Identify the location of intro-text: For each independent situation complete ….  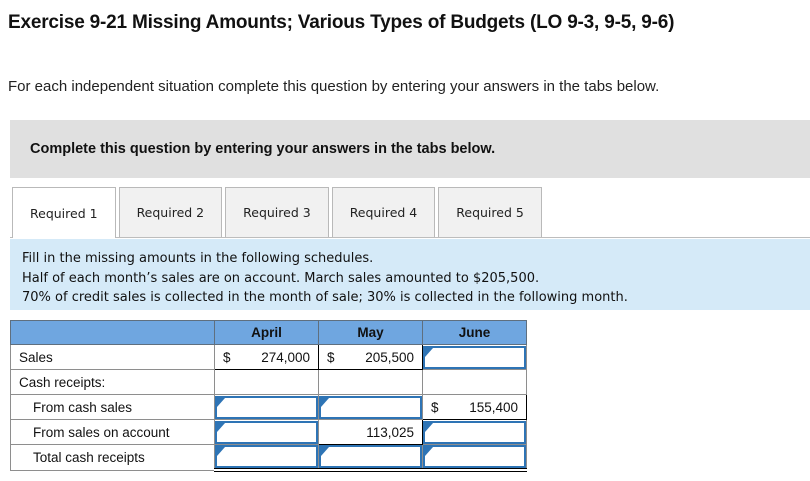
(334, 86).